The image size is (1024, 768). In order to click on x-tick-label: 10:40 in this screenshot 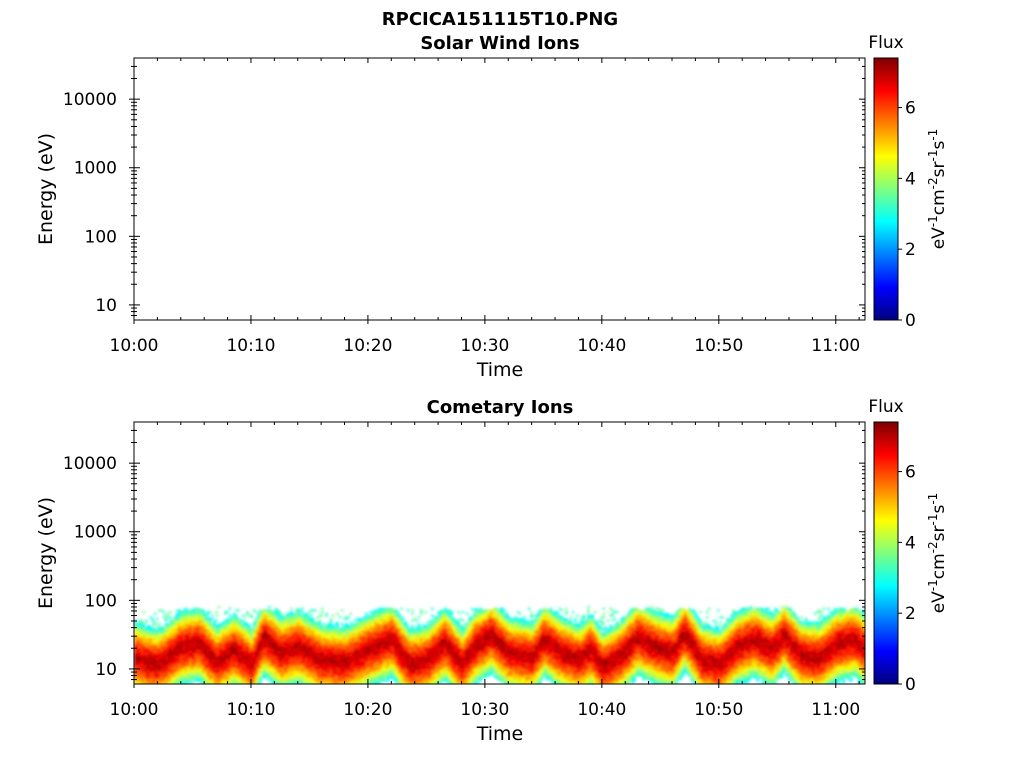, I will do `click(601, 346)`.